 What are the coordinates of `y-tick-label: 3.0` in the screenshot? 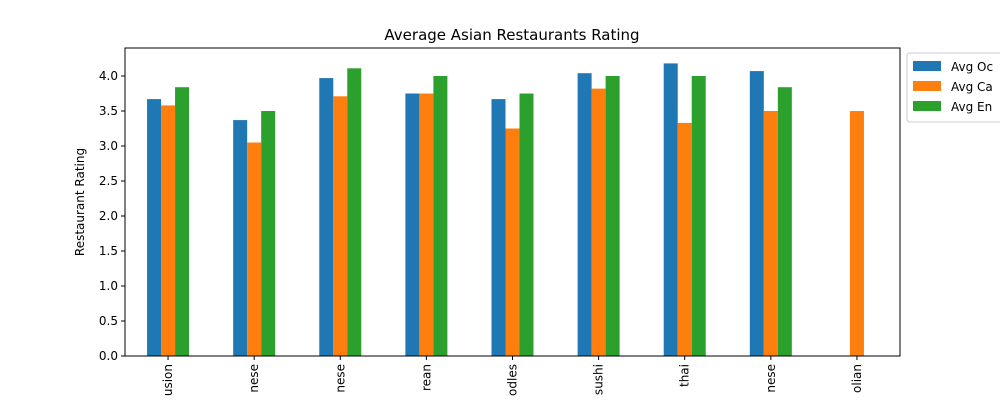 It's located at (108, 146).